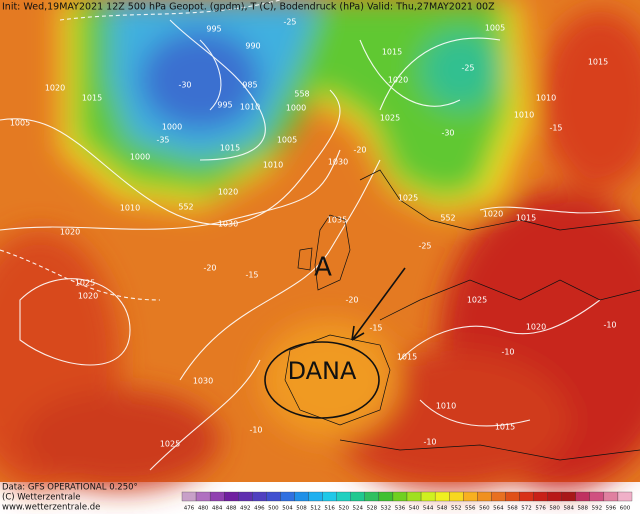 Image resolution: width=640 pixels, height=518 pixels. What do you see at coordinates (245, 509) in the screenshot?
I see `scale-label: 492` at bounding box center [245, 509].